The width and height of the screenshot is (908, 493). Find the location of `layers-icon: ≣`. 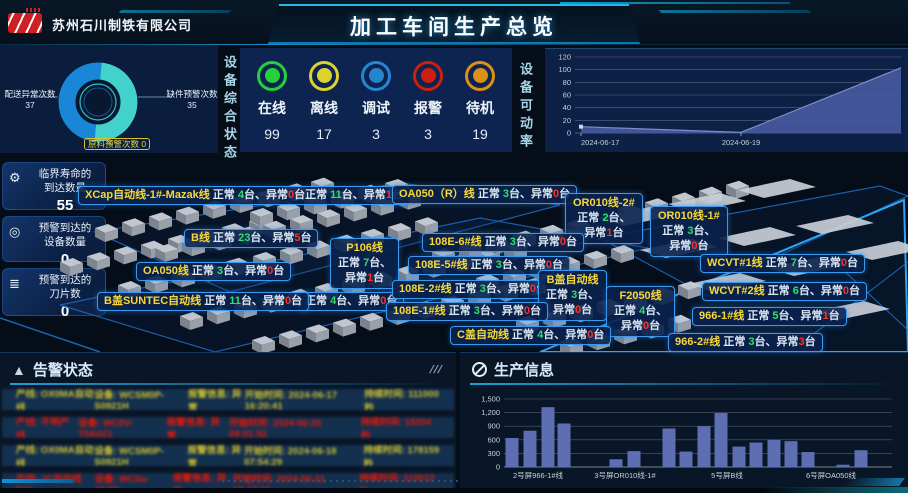

layers-icon: ≣ is located at coordinates (14, 283).